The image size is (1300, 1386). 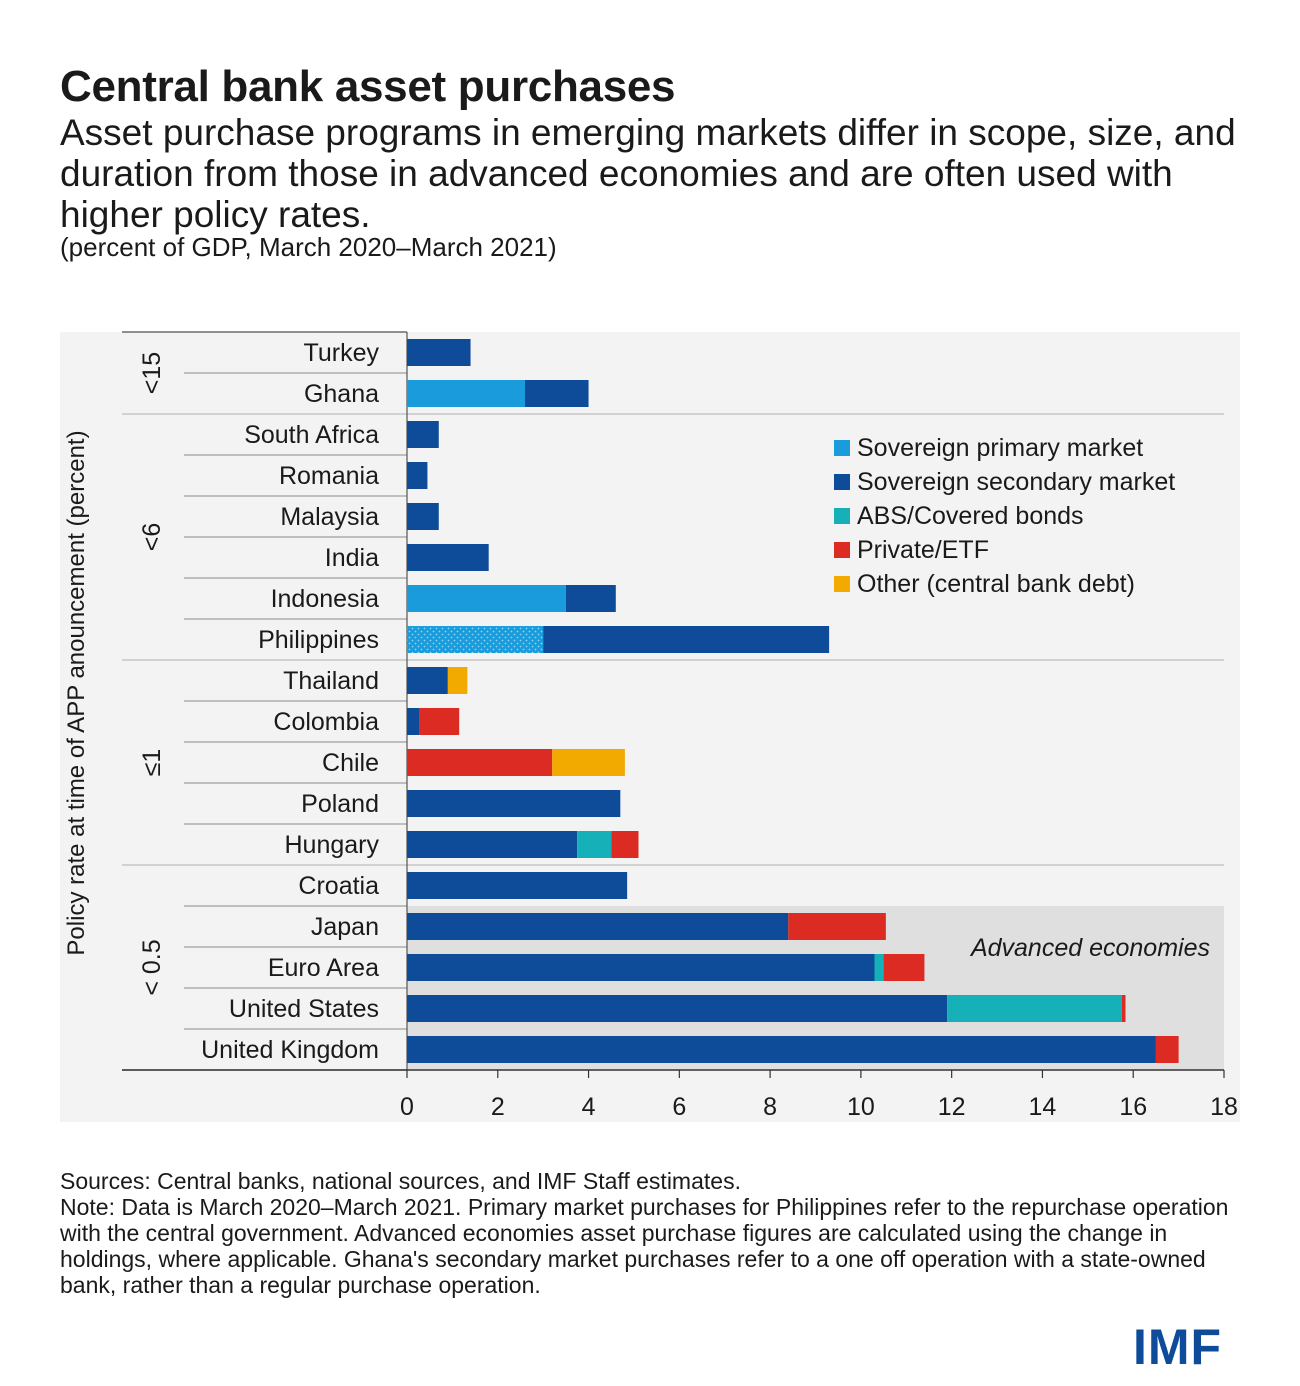 What do you see at coordinates (407, 1107) in the screenshot?
I see `x-tick-label: 0` at bounding box center [407, 1107].